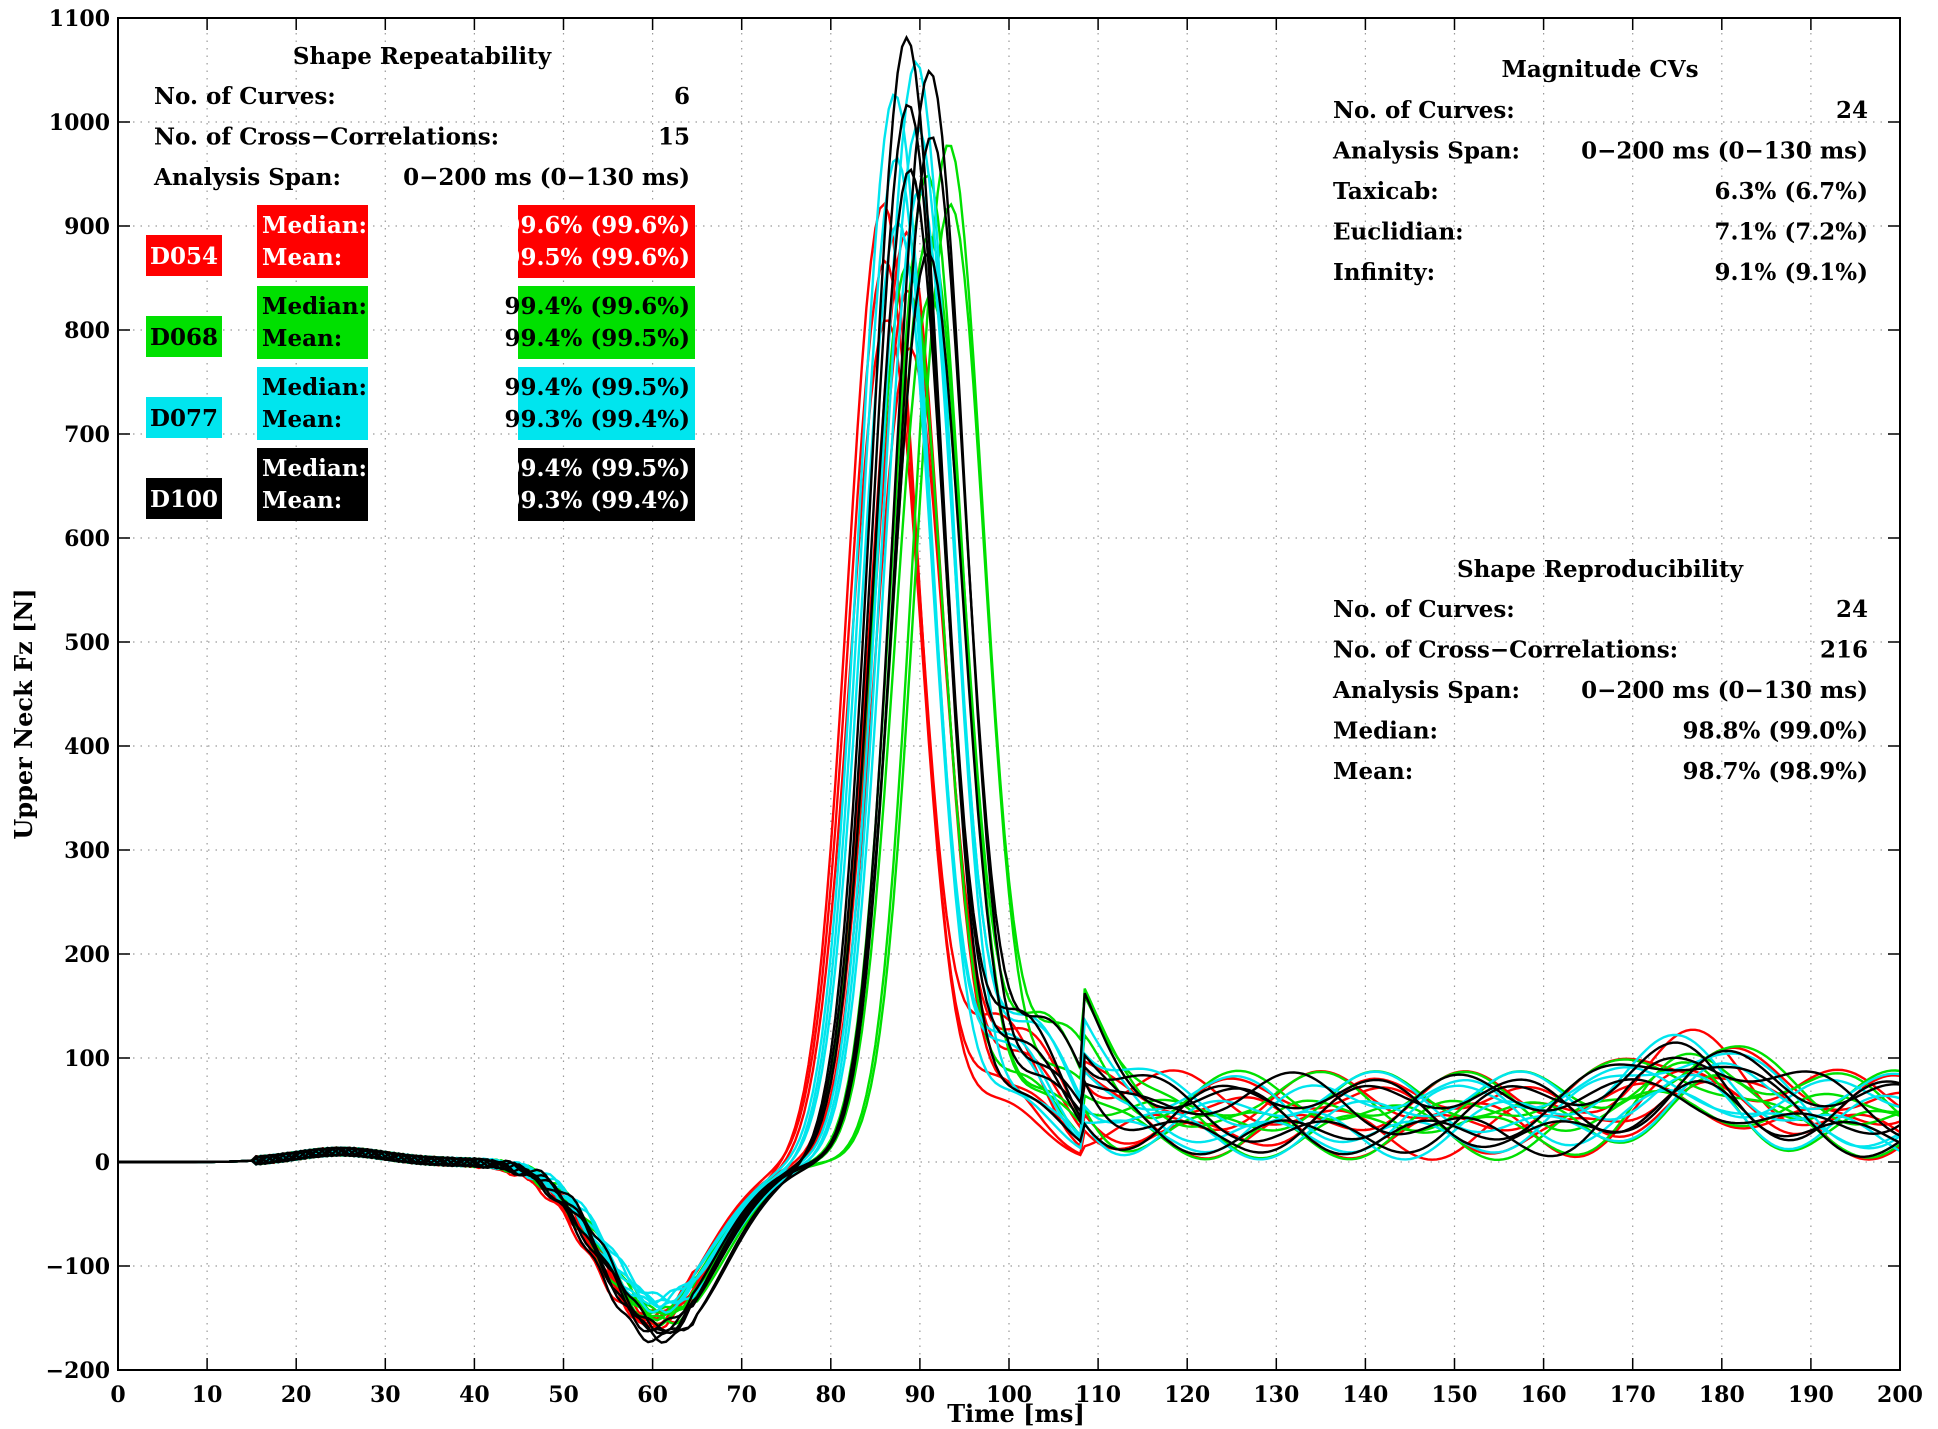 This screenshot has width=1938, height=1429. What do you see at coordinates (1600, 569) in the screenshot?
I see `shape-reproducibility-title: Shape Reproducibility` at bounding box center [1600, 569].